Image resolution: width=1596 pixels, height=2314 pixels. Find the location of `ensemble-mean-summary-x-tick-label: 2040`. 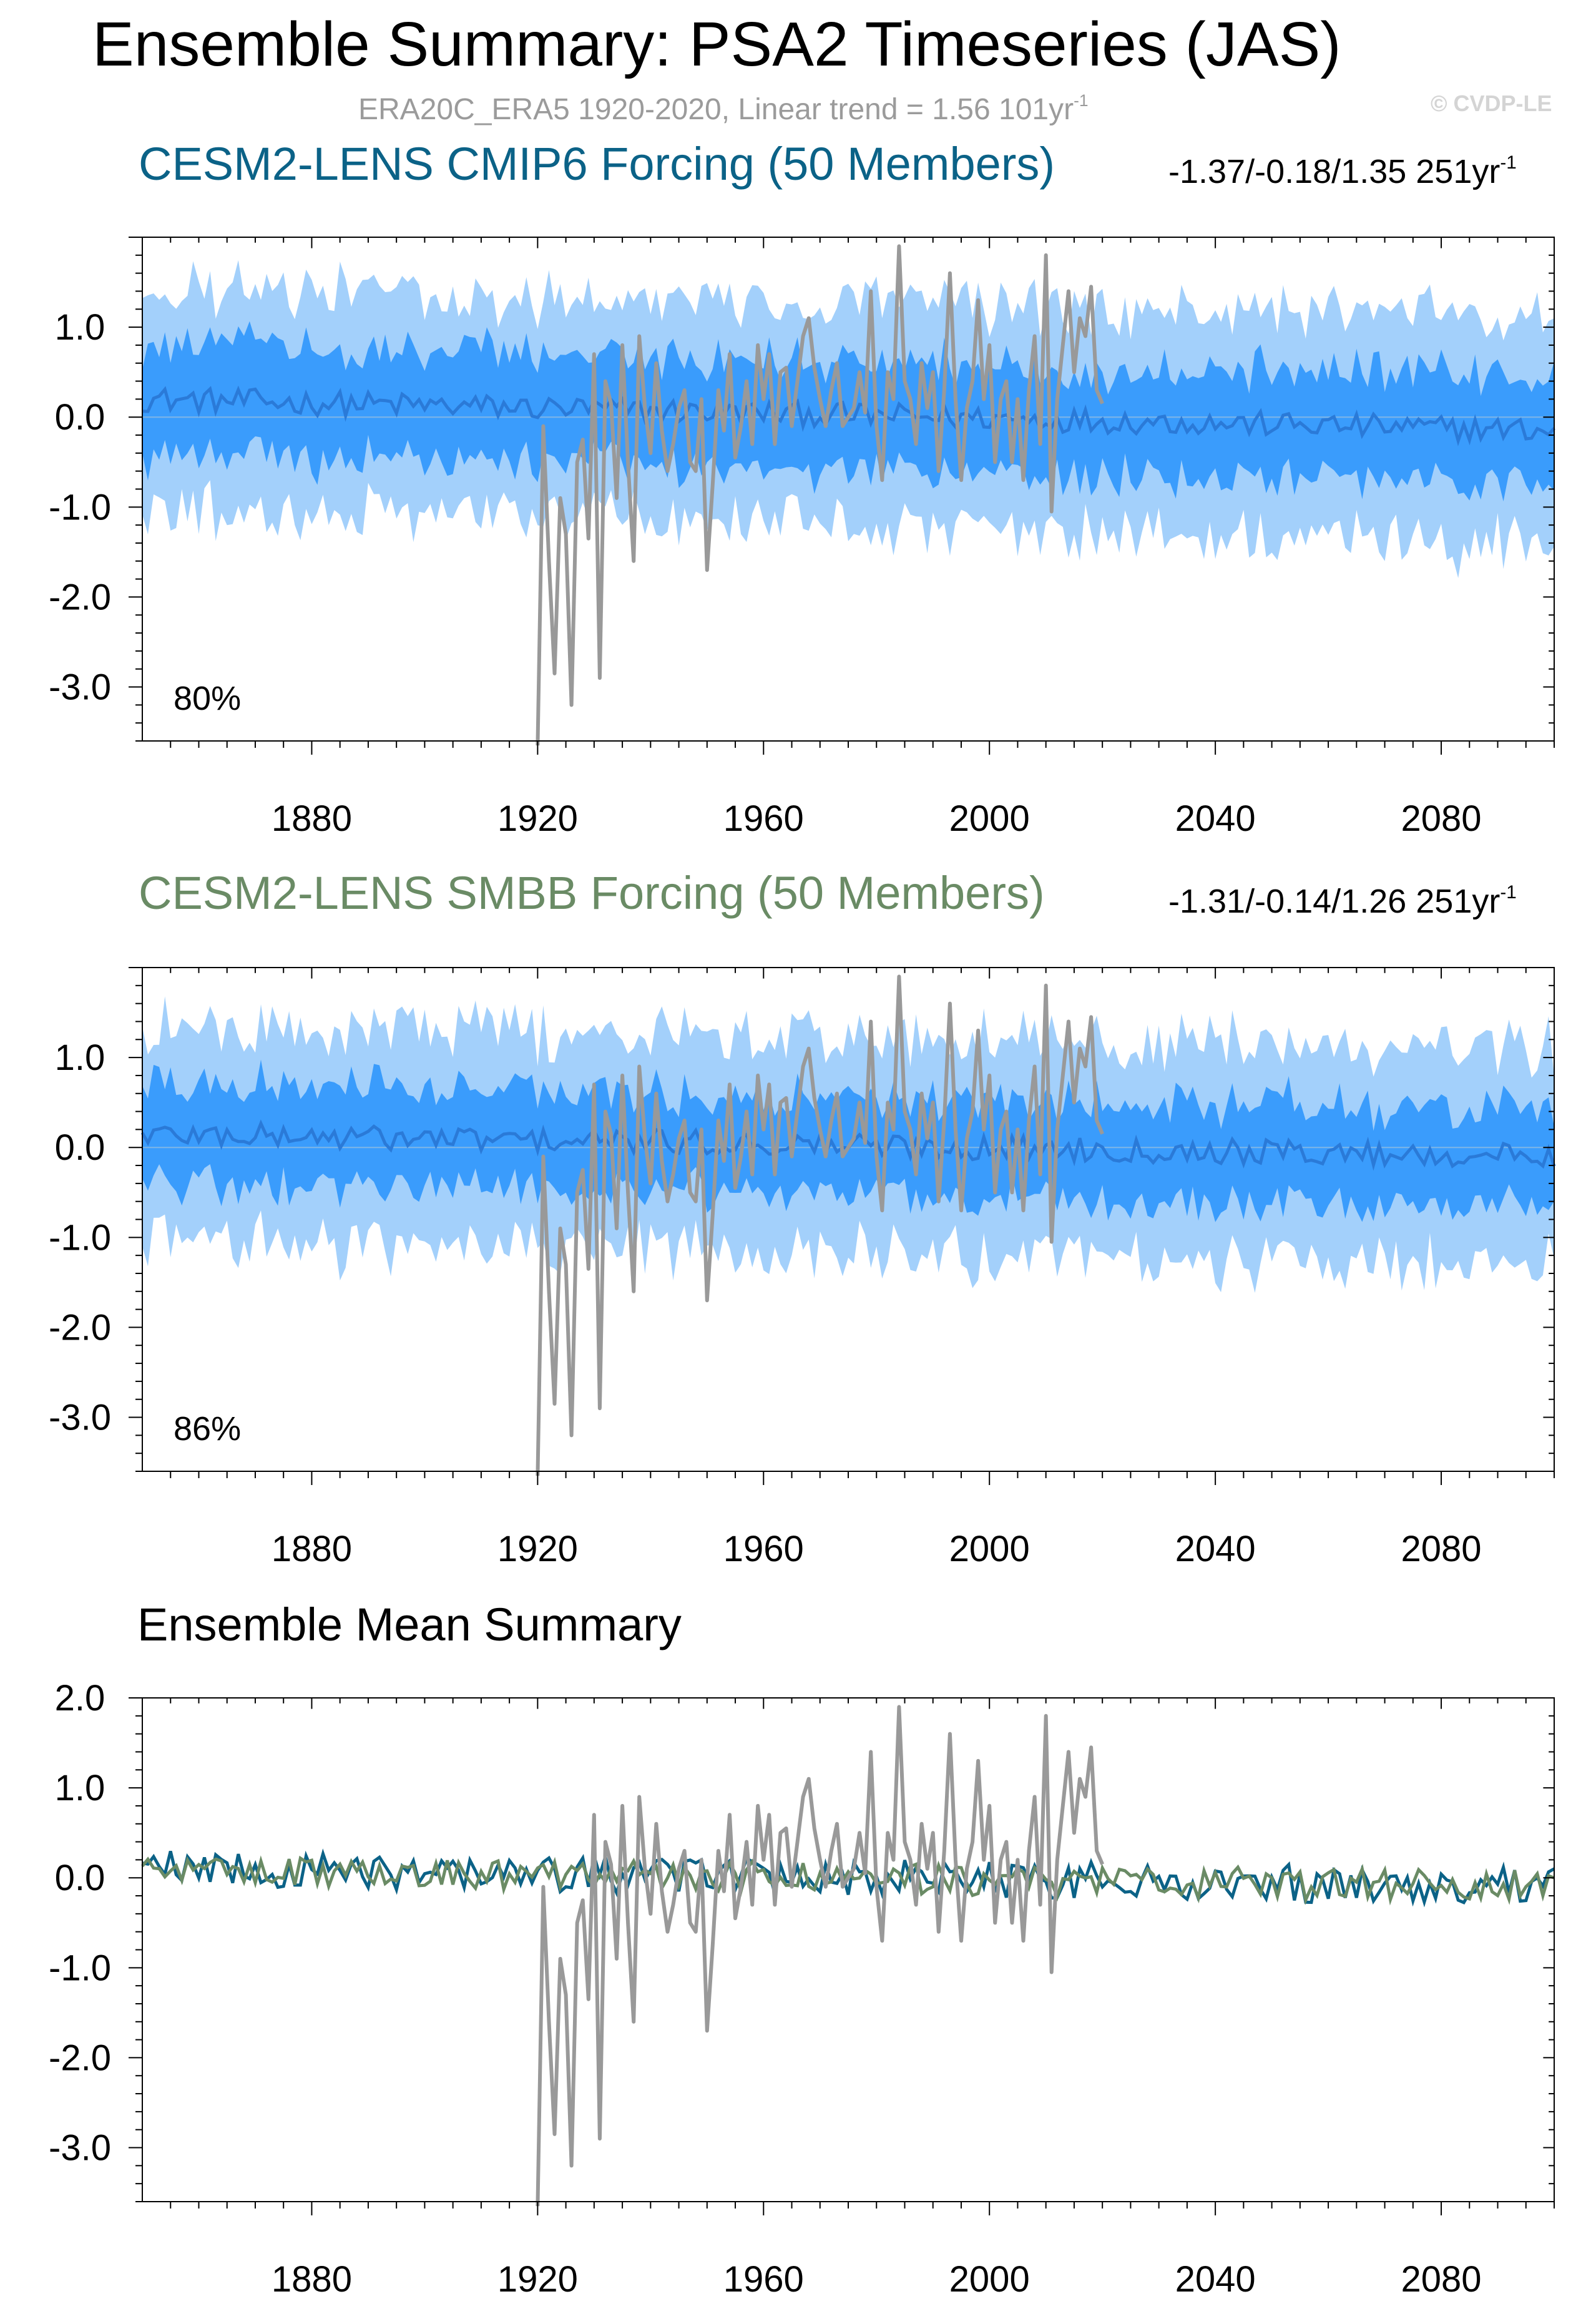

ensemble-mean-summary-x-tick-label: 2040 is located at coordinates (1215, 2279).